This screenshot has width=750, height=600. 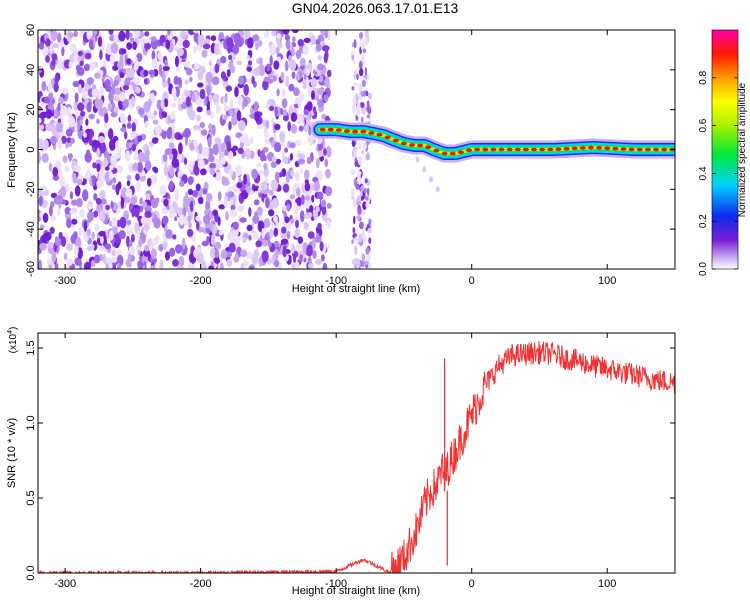 I want to click on x-tick-label: -100, so click(x=336, y=281).